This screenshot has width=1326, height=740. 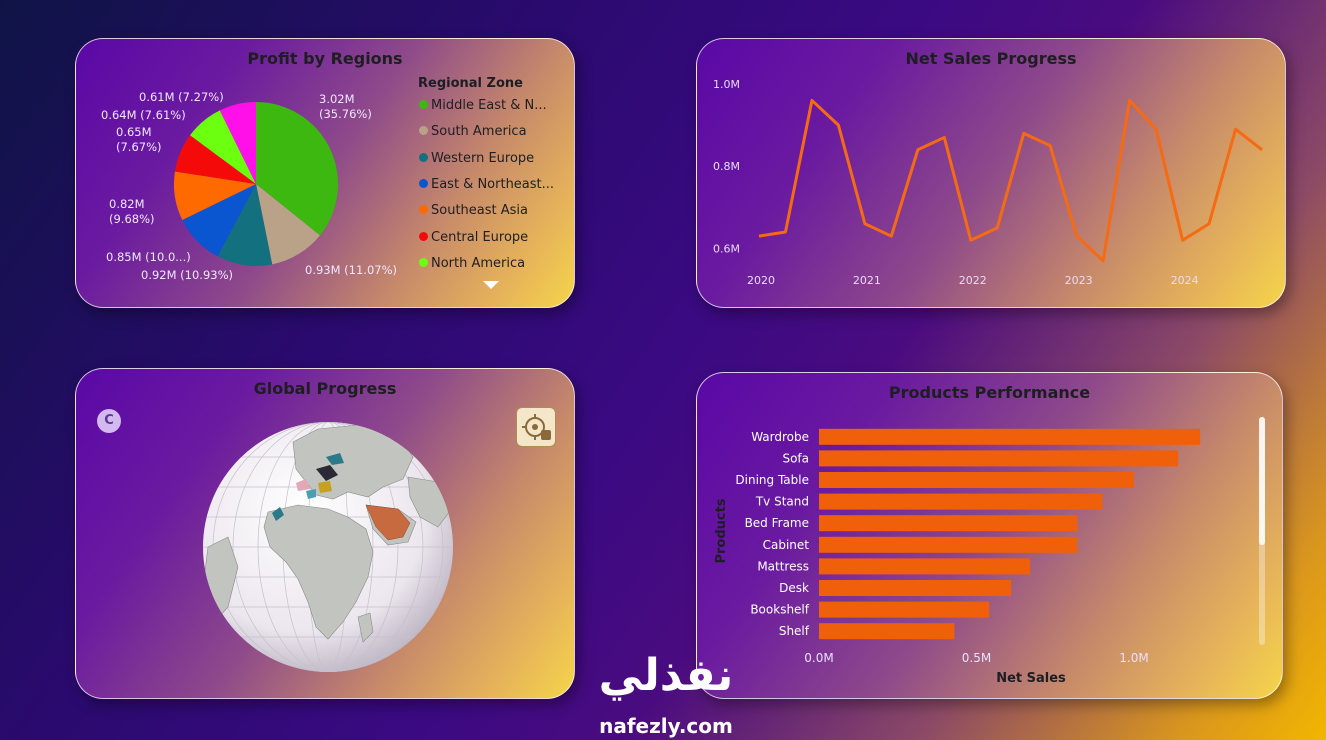 I want to click on bar-desk, so click(x=915, y=588).